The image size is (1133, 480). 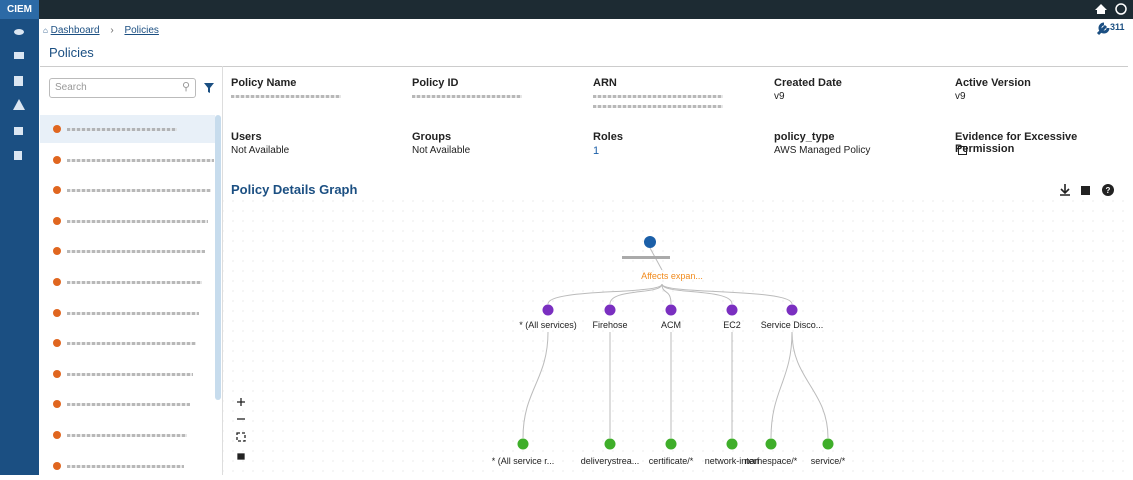 What do you see at coordinates (596, 151) in the screenshot?
I see `field-value: 1` at bounding box center [596, 151].